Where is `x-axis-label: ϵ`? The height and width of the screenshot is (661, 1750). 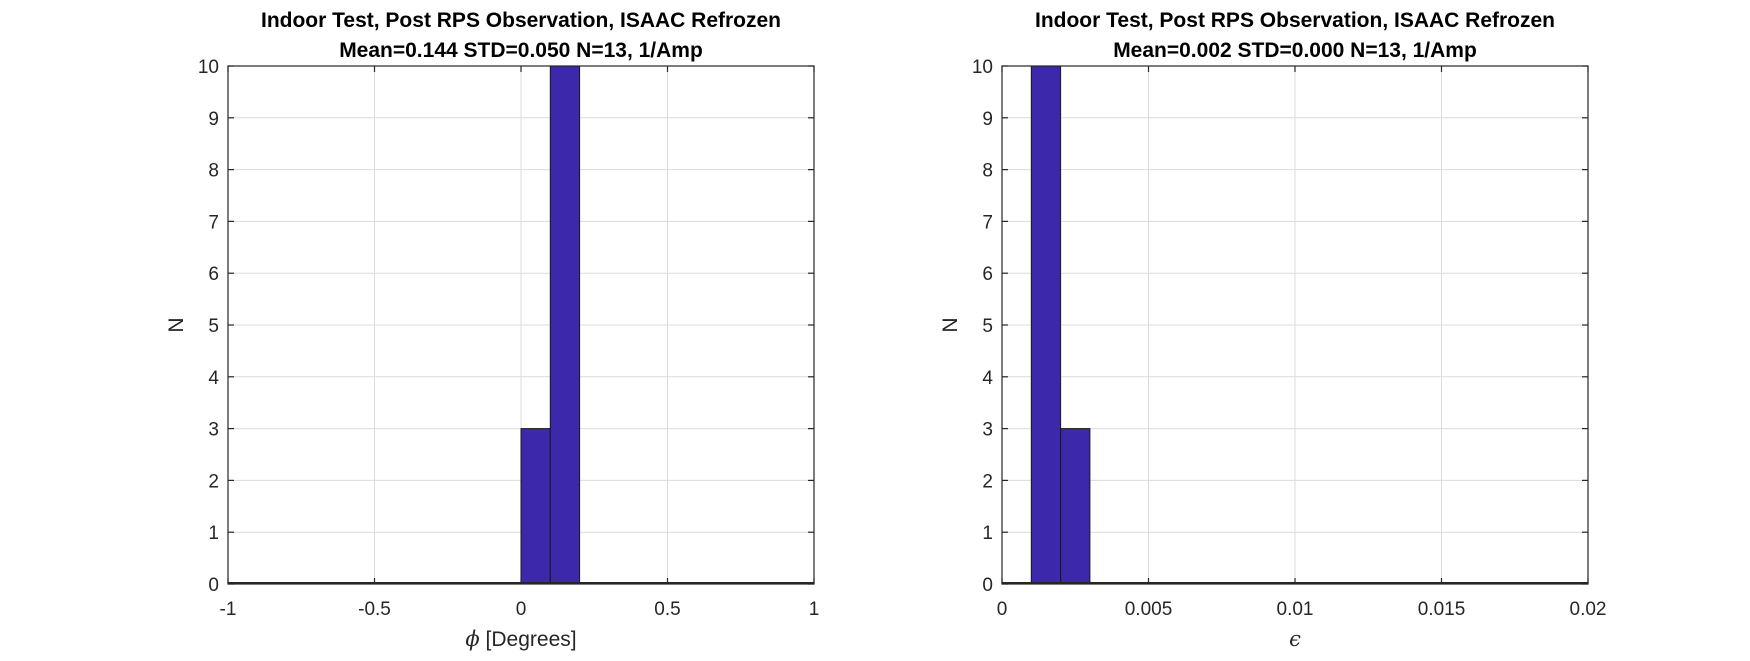
x-axis-label: ϵ is located at coordinates (1295, 639).